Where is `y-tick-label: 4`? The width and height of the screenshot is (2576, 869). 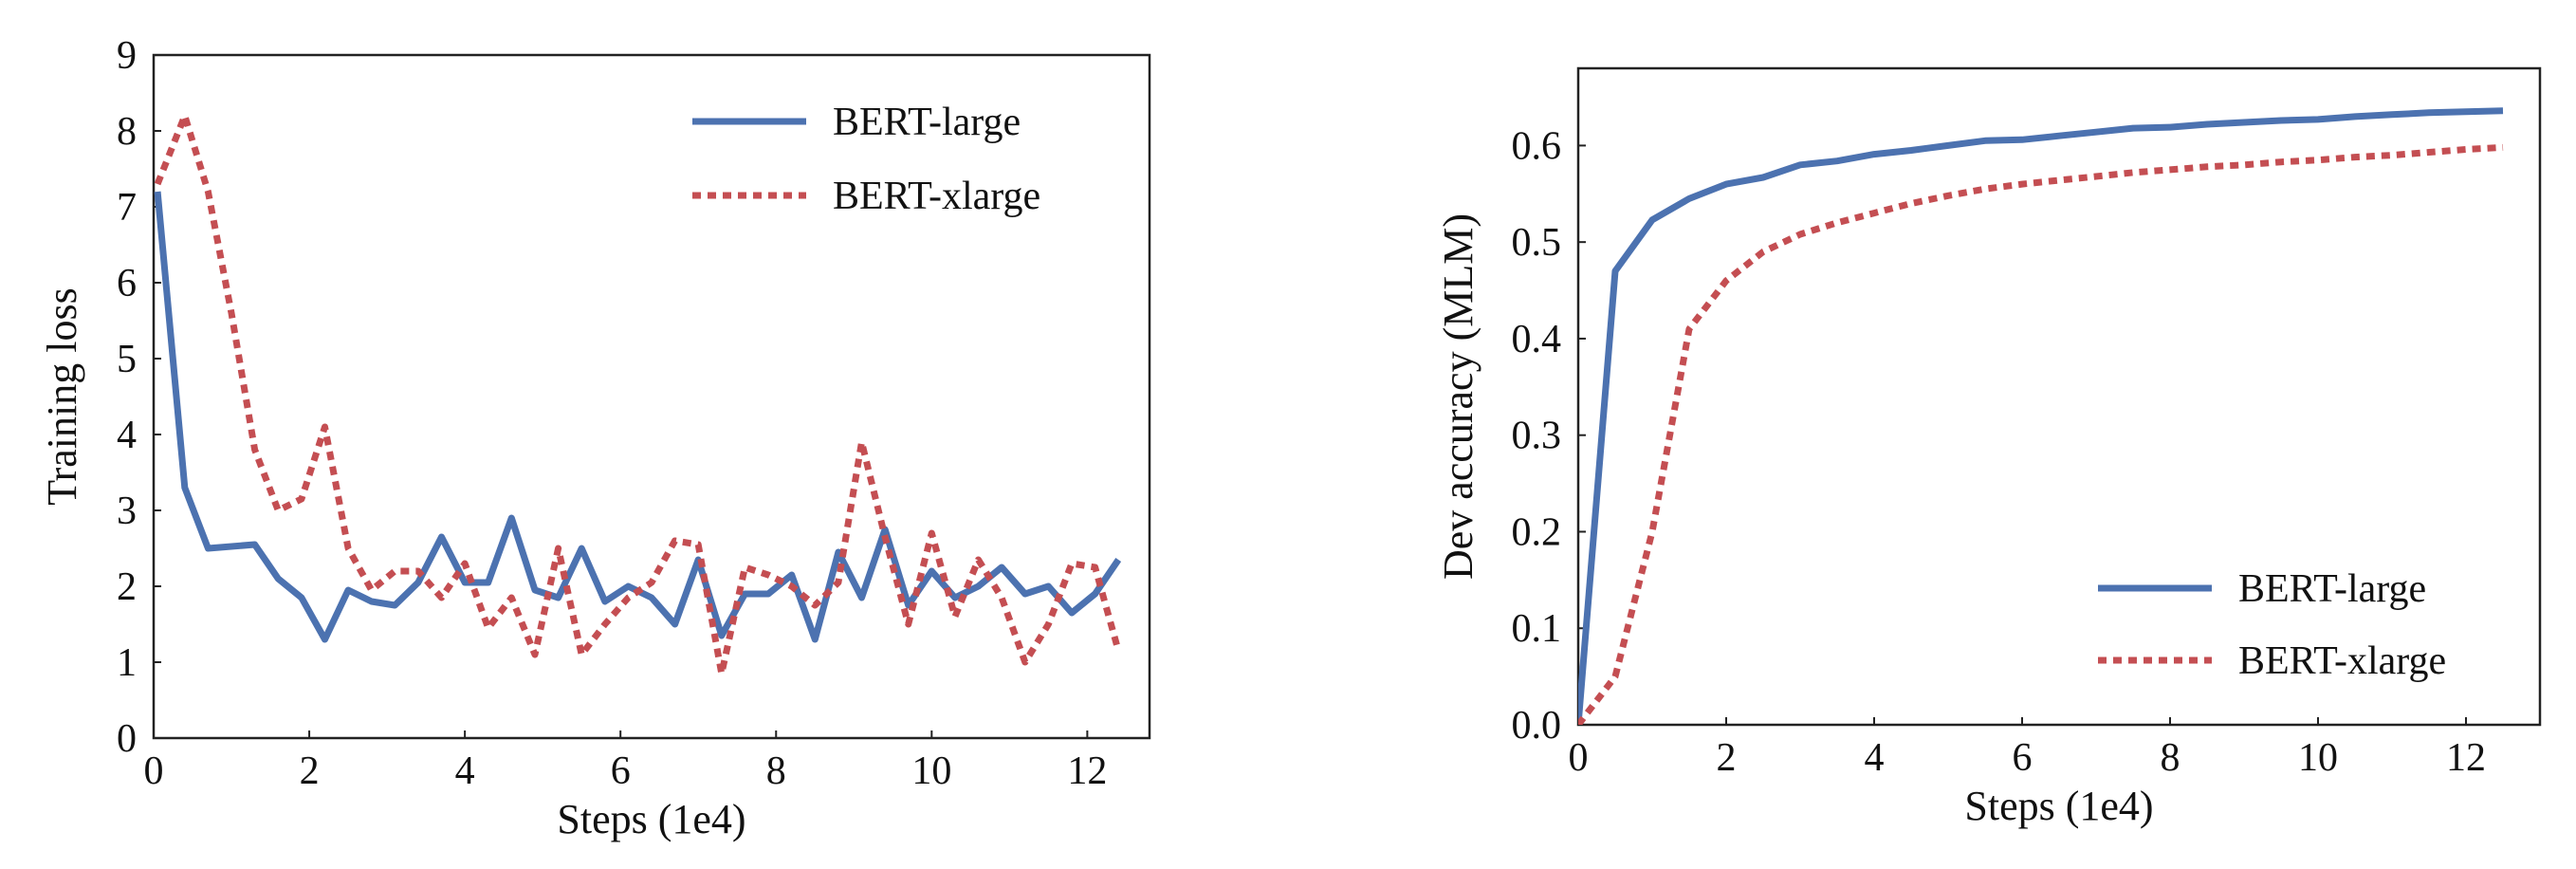 y-tick-label: 4 is located at coordinates (127, 435).